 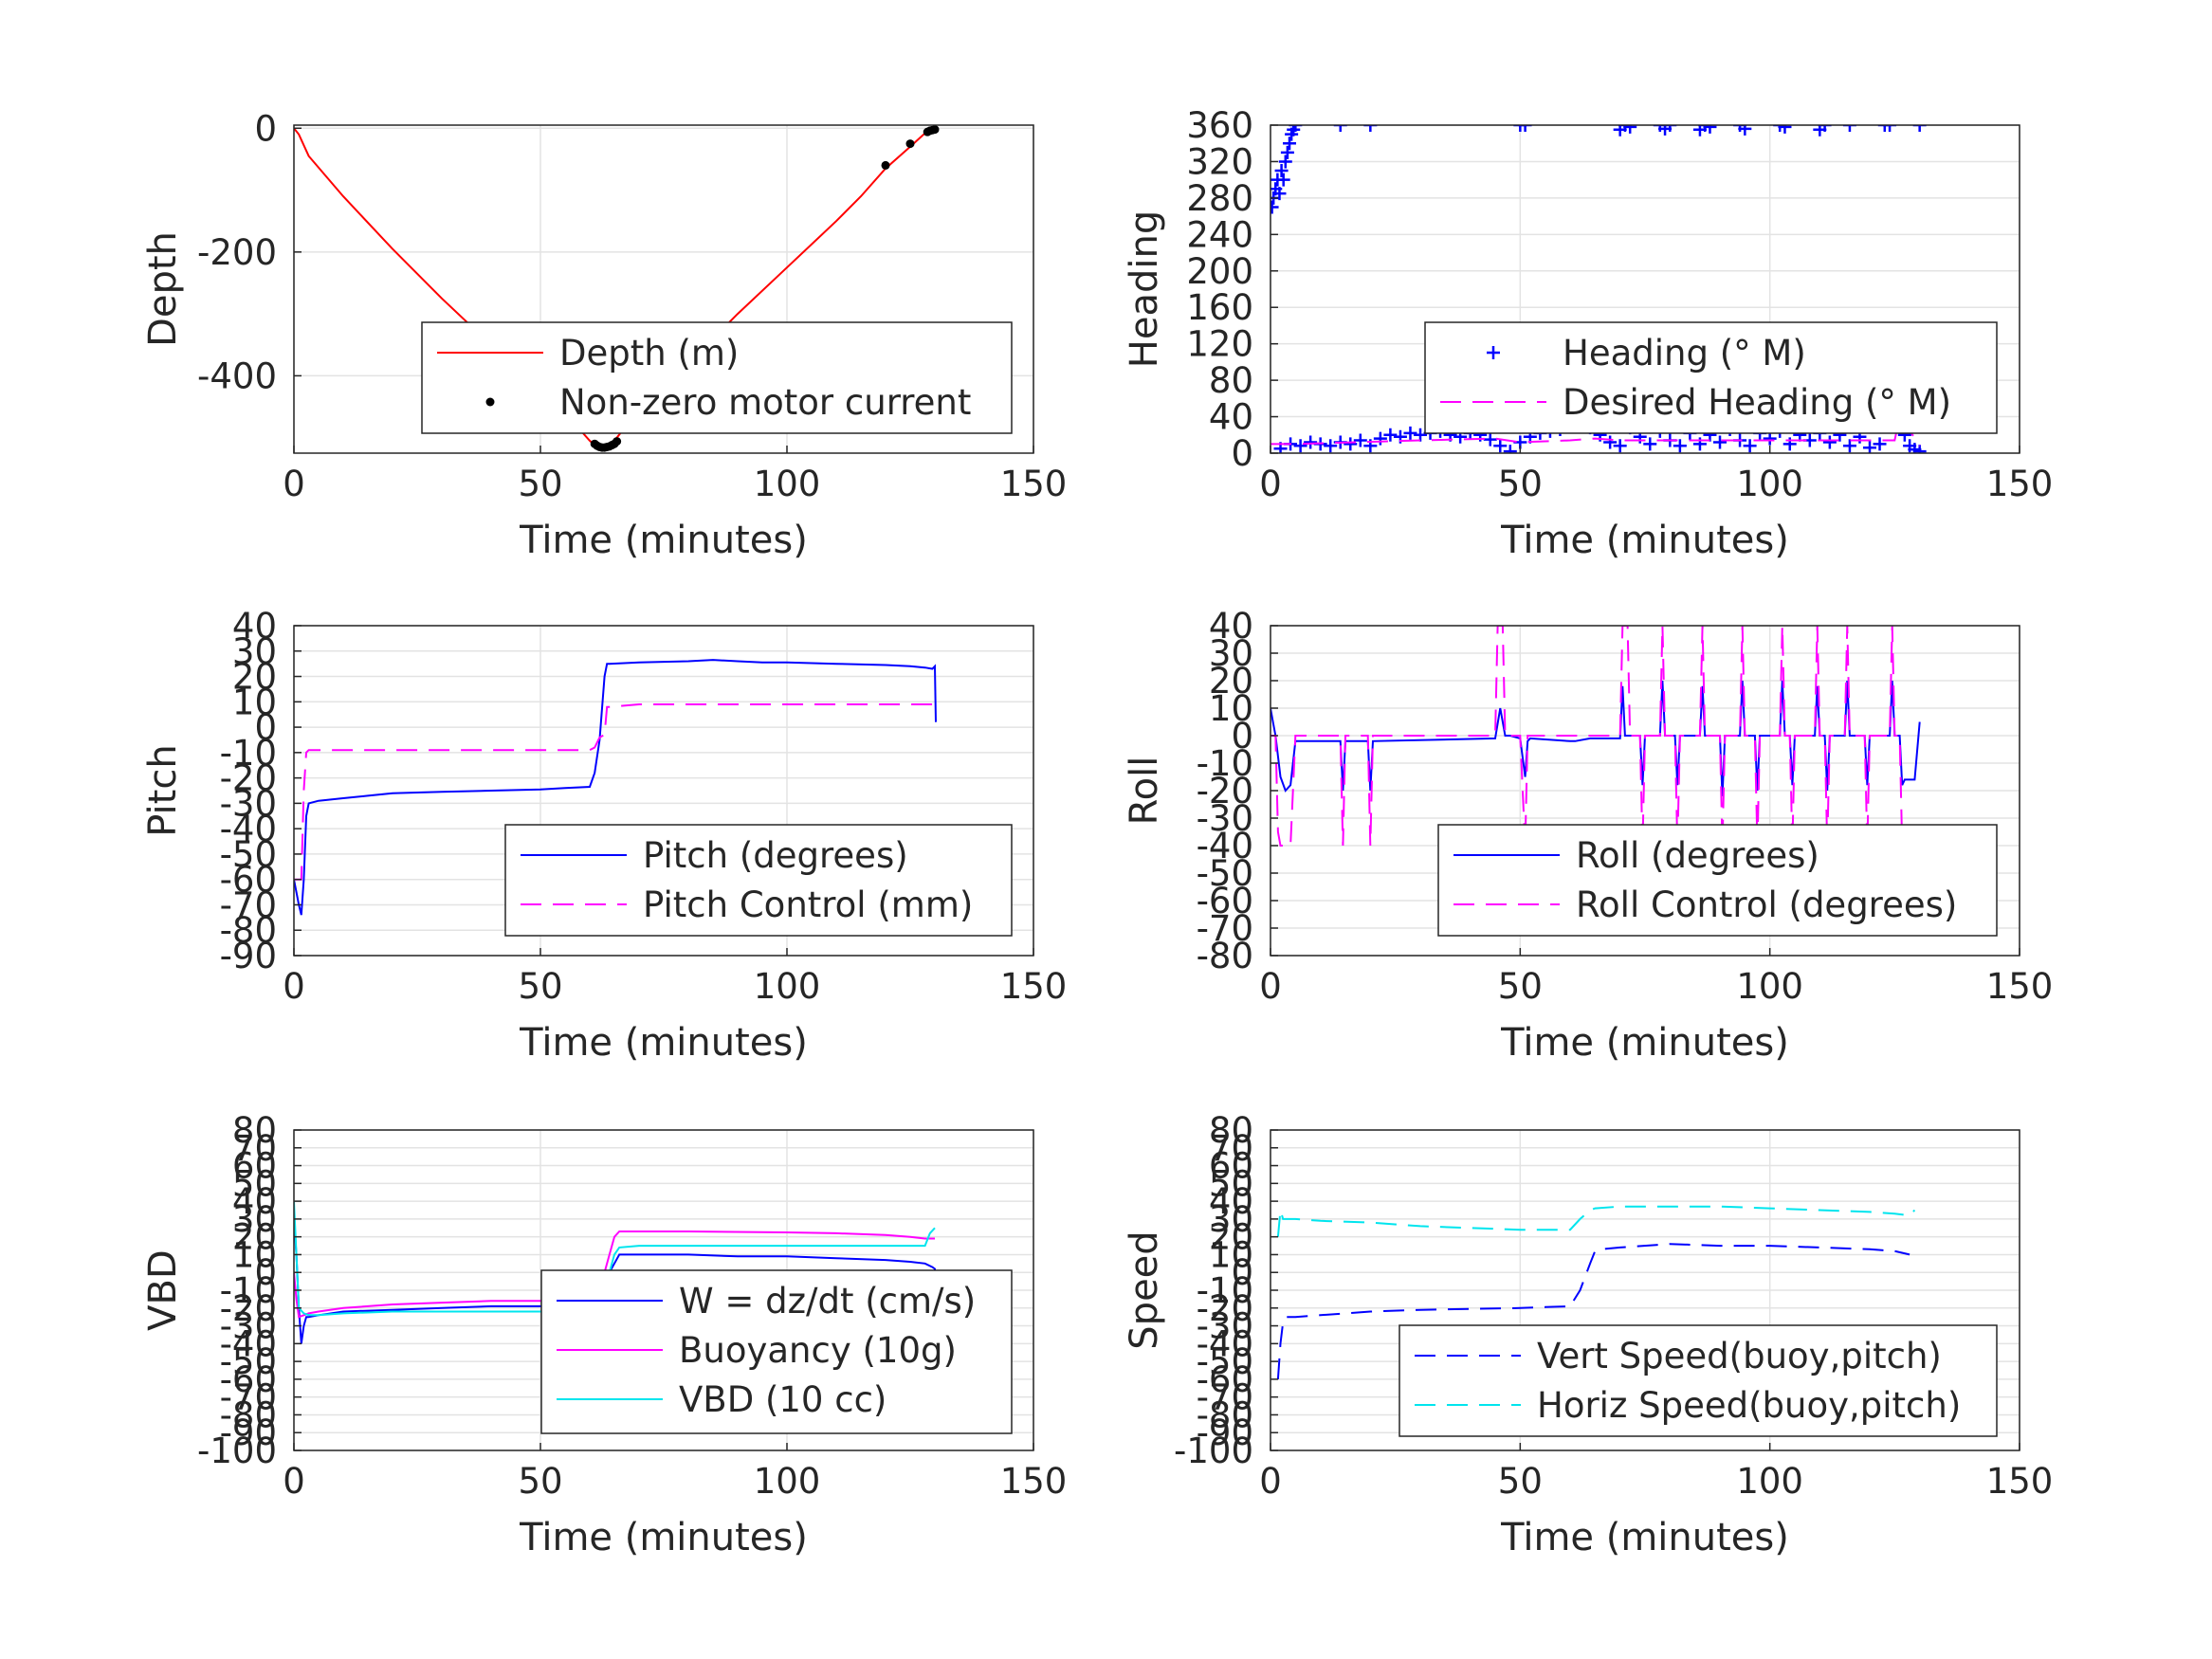 I want to click on y-tick-label: 40, so click(x=254, y=1201).